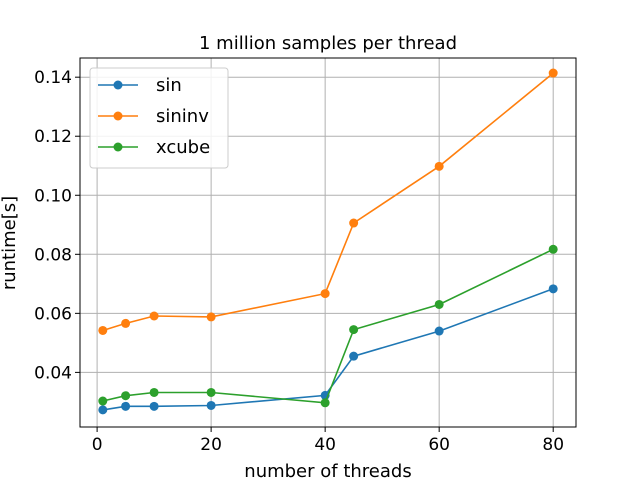  Describe the element at coordinates (328, 43) in the screenshot. I see `chart-title: 1 million samples per thread` at that location.